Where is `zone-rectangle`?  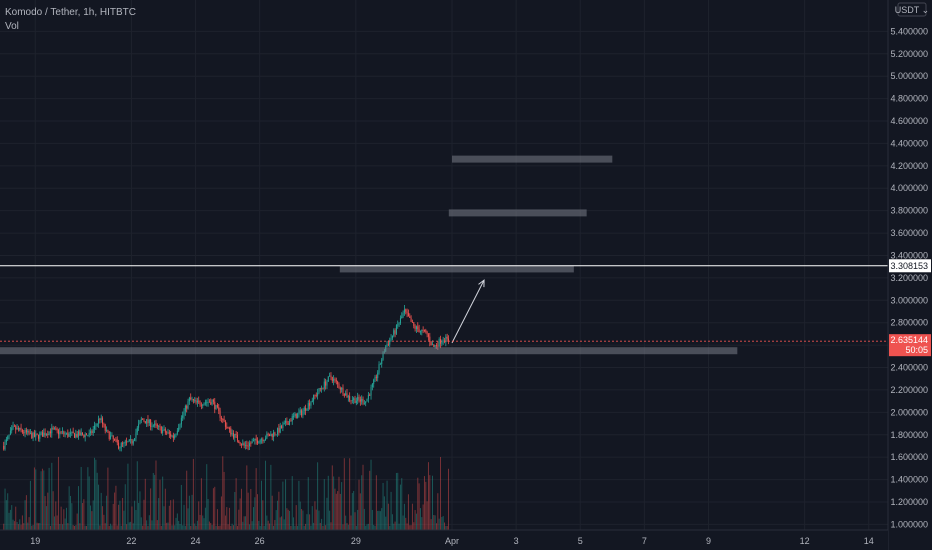 zone-rectangle is located at coordinates (369, 351).